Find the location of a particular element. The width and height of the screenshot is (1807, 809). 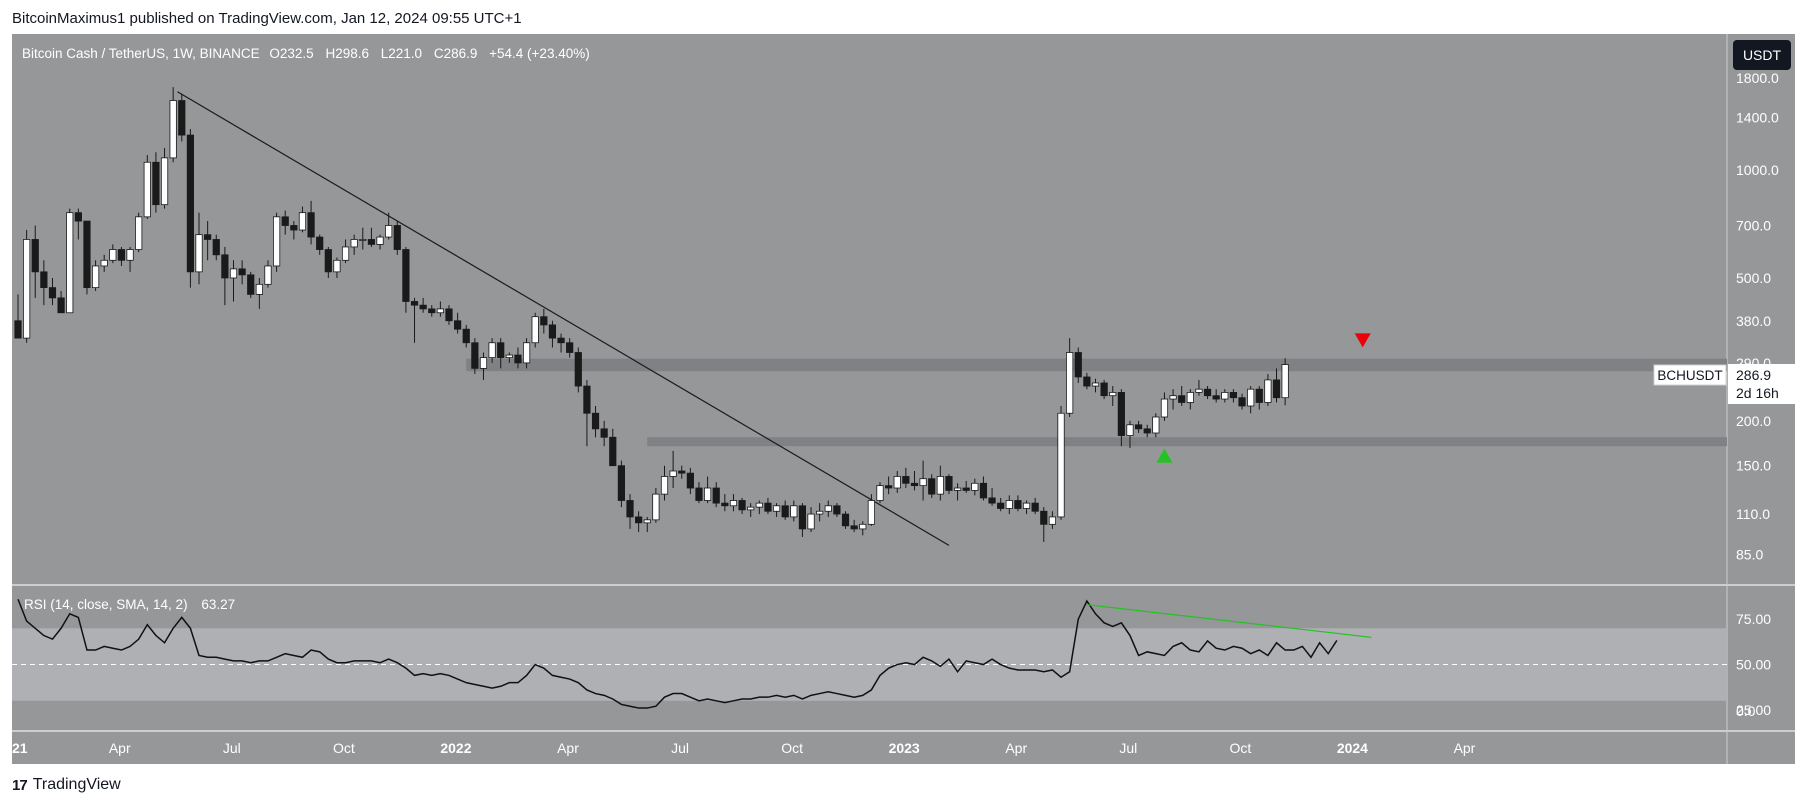

low-value: 221.0 is located at coordinates (405, 53).